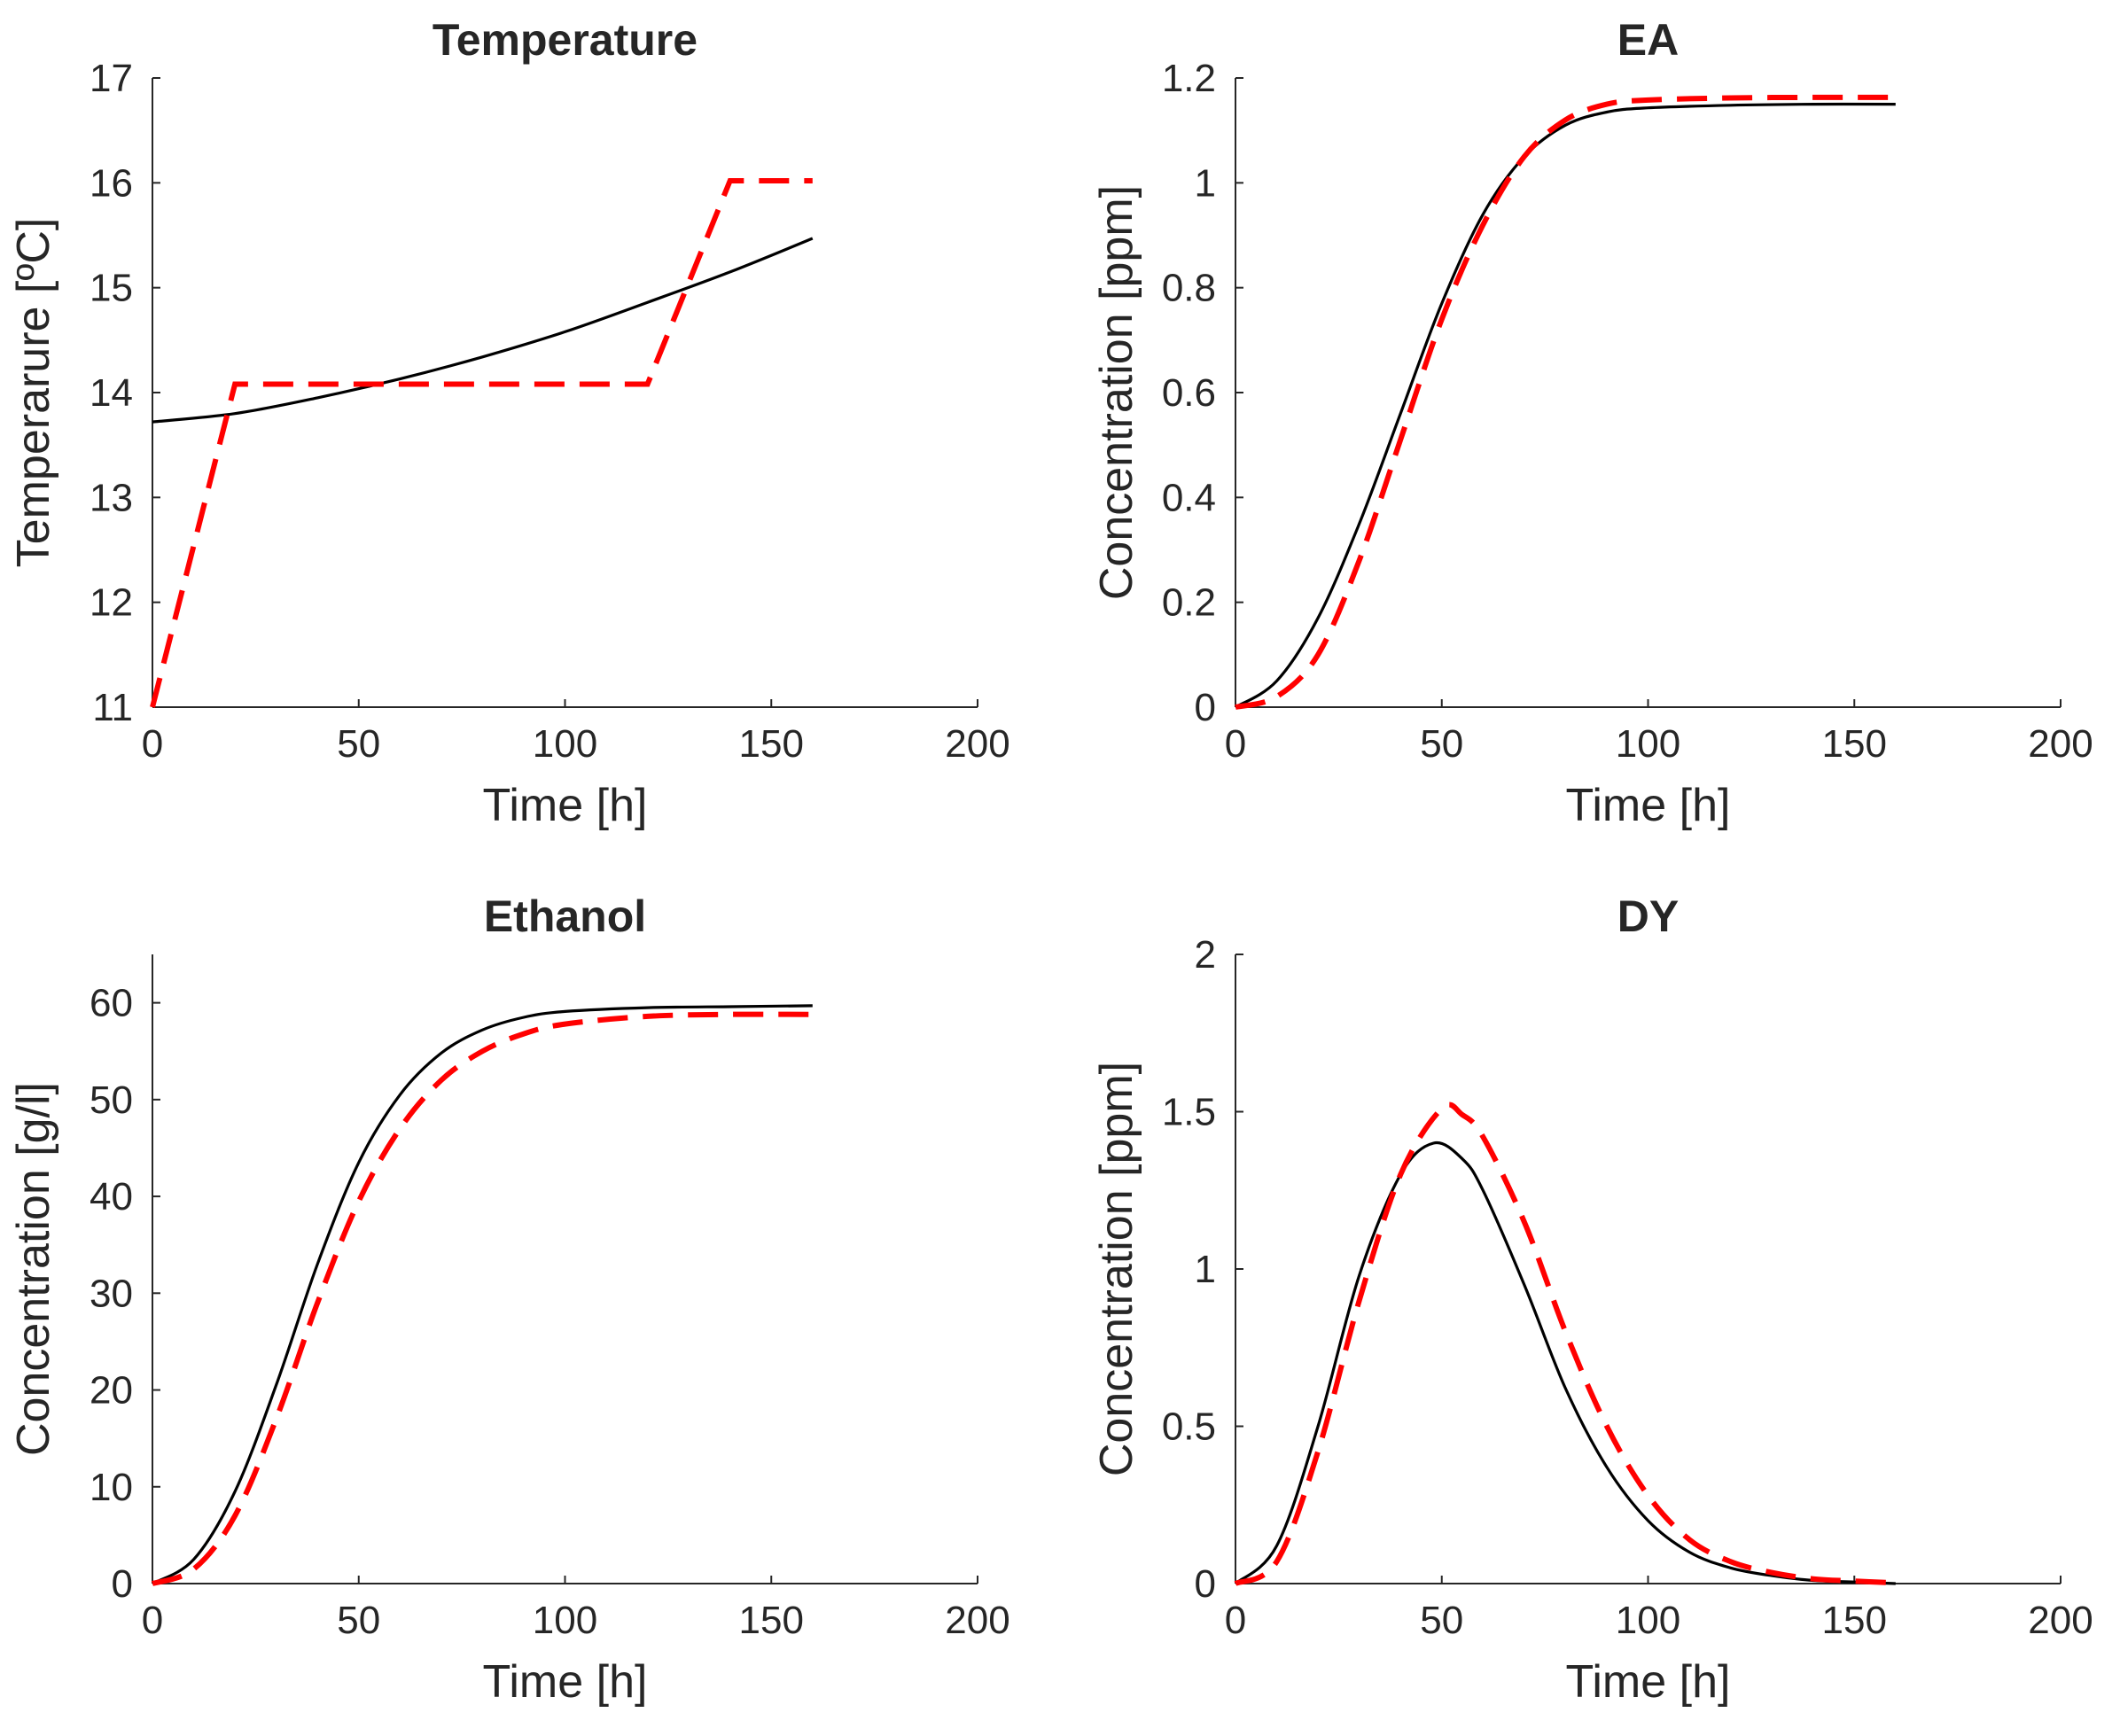  Describe the element at coordinates (111, 393) in the screenshot. I see `y-tick-label: 14` at that location.